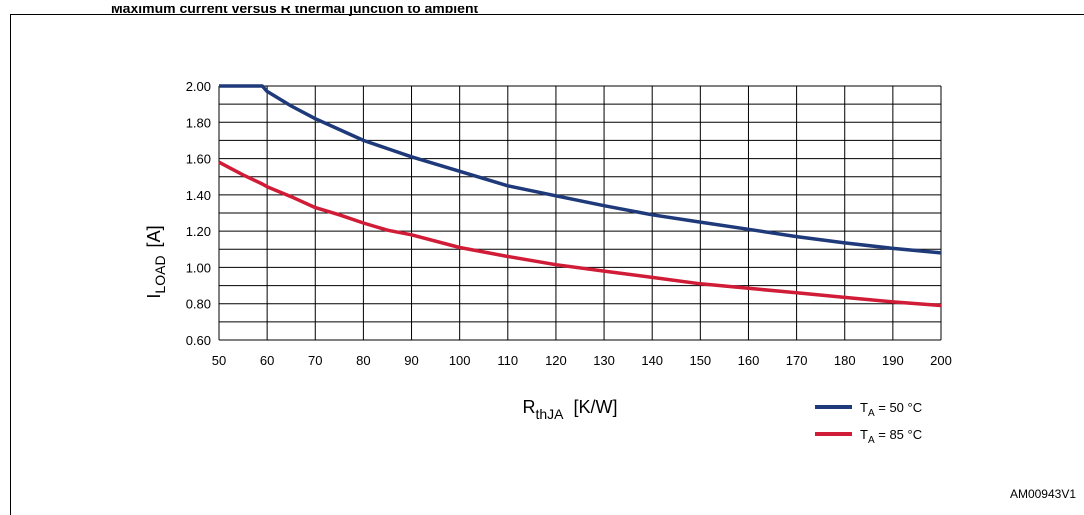  Describe the element at coordinates (198, 213) in the screenshot. I see `y-tick-labels: 0.60 0.80 1.00 1.20 1.40 1.60 1.80 2.00` at that location.